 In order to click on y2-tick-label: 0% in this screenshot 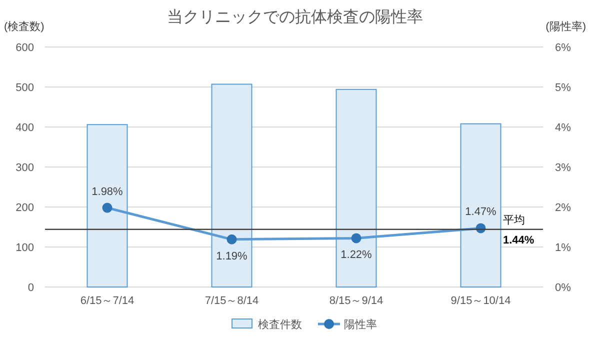, I will do `click(563, 288)`.